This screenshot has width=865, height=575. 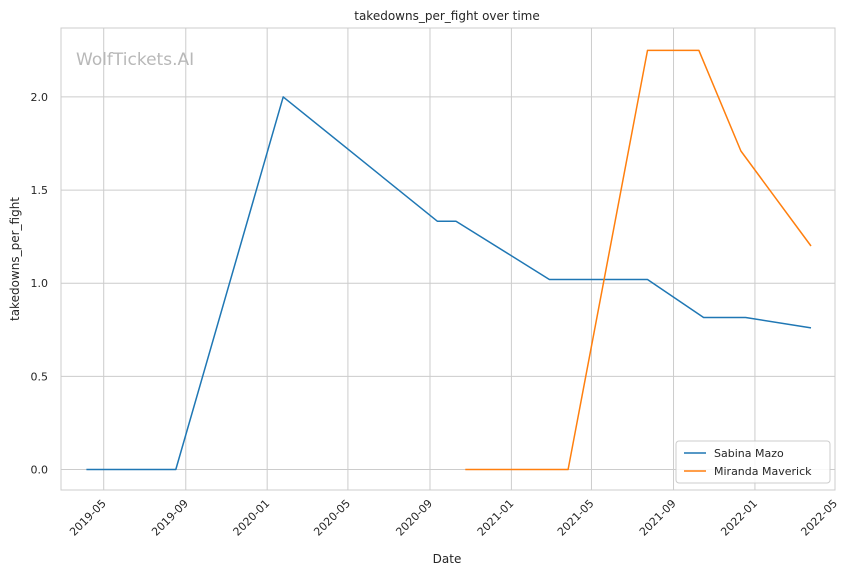 I want to click on x-axis-title: Date, so click(x=447, y=559).